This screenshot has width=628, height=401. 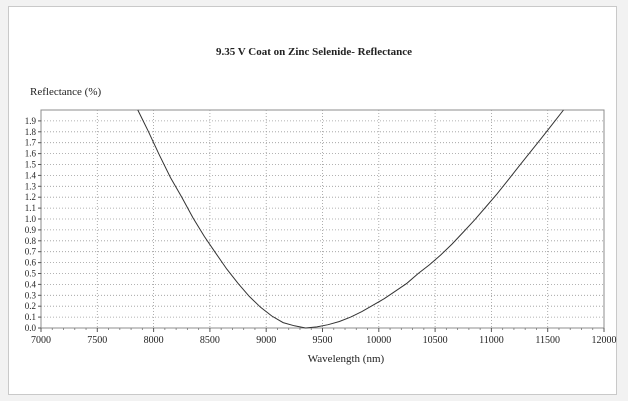 I want to click on x-tick-label: 11000, so click(x=491, y=340).